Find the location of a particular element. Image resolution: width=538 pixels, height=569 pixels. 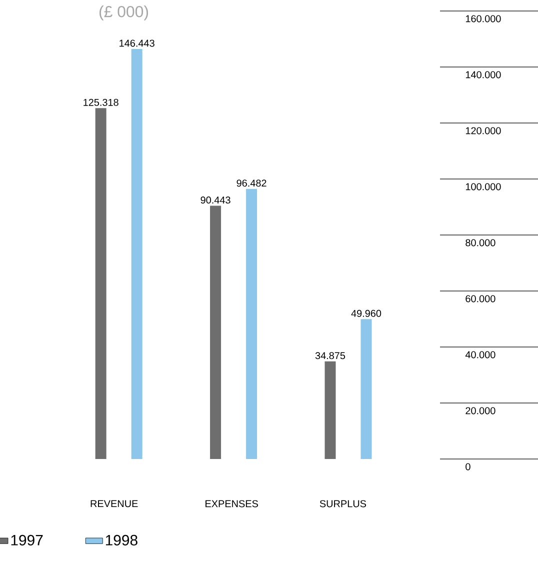

data-label: 96.482 is located at coordinates (251, 183).